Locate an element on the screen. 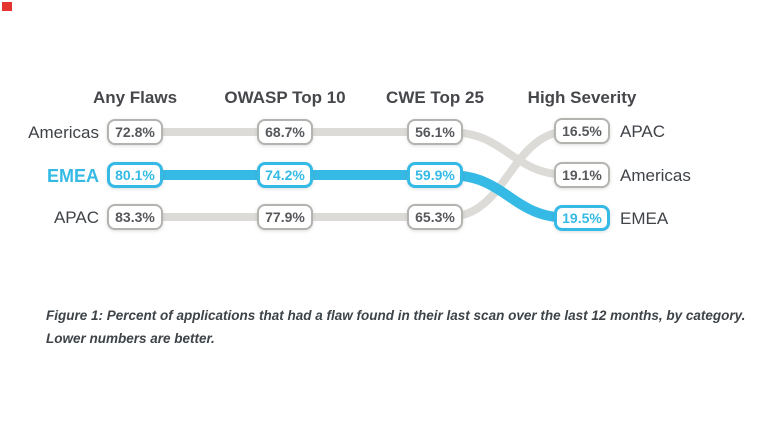 Image resolution: width=760 pixels, height=440 pixels. figure-caption-line2: Lower numbers are better. is located at coordinates (130, 338).